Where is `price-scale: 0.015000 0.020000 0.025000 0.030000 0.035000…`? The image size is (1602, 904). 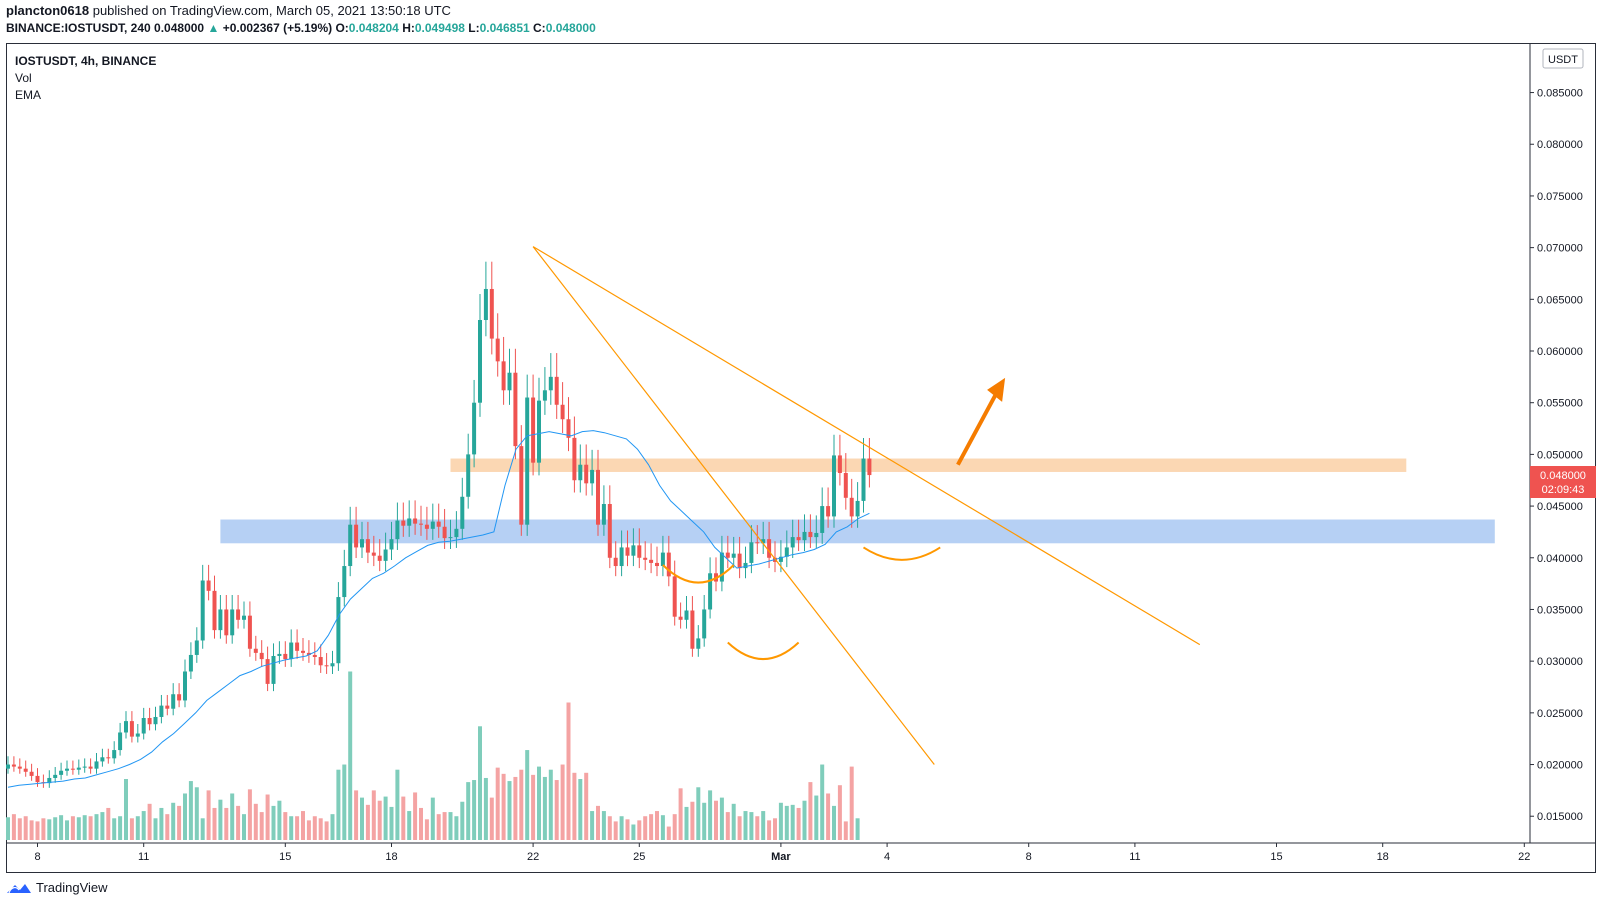 price-scale: 0.015000 0.020000 0.025000 0.030000 0.035000… is located at coordinates (1556, 455).